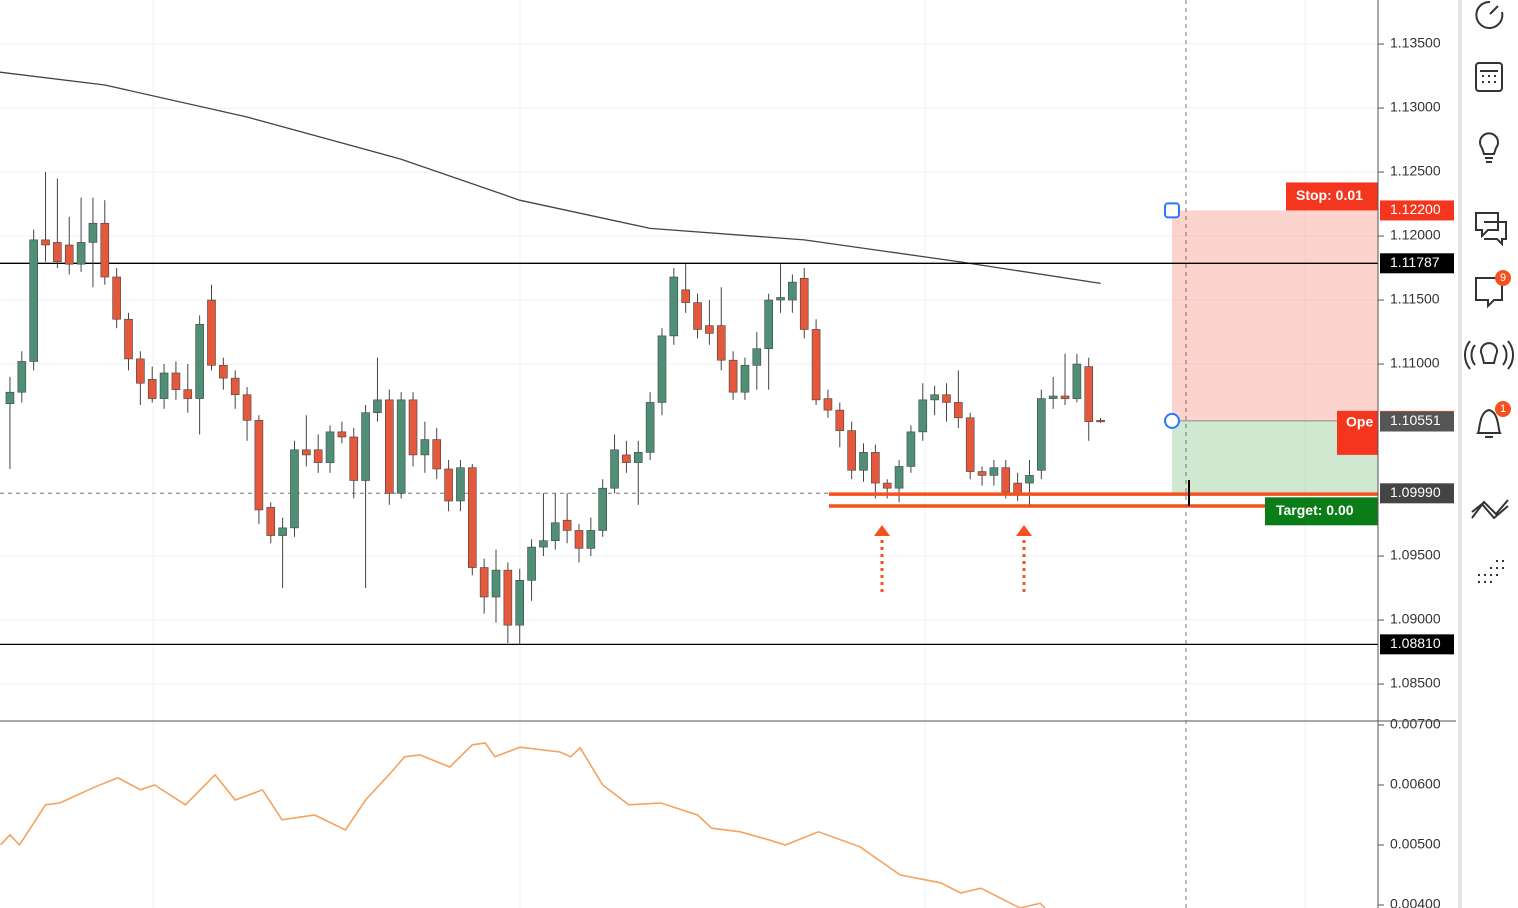 Image resolution: width=1518 pixels, height=908 pixels. Describe the element at coordinates (1415, 683) in the screenshot. I see `y-tick-label: 1.08500` at that location.